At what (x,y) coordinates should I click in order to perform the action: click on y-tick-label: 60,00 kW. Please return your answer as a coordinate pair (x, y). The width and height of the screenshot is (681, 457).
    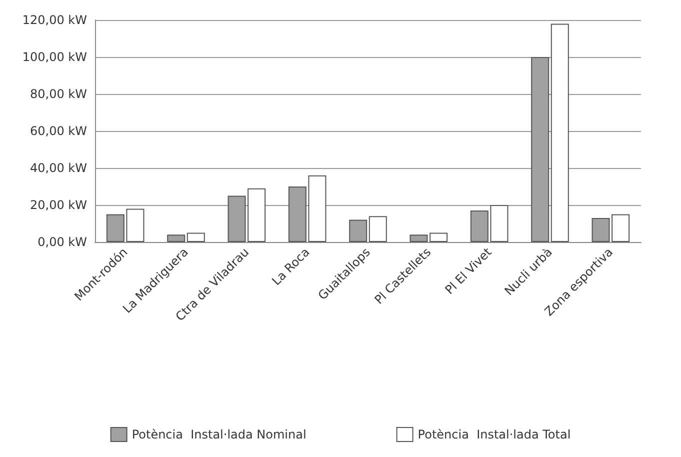
    Looking at the image, I should click on (59, 131).